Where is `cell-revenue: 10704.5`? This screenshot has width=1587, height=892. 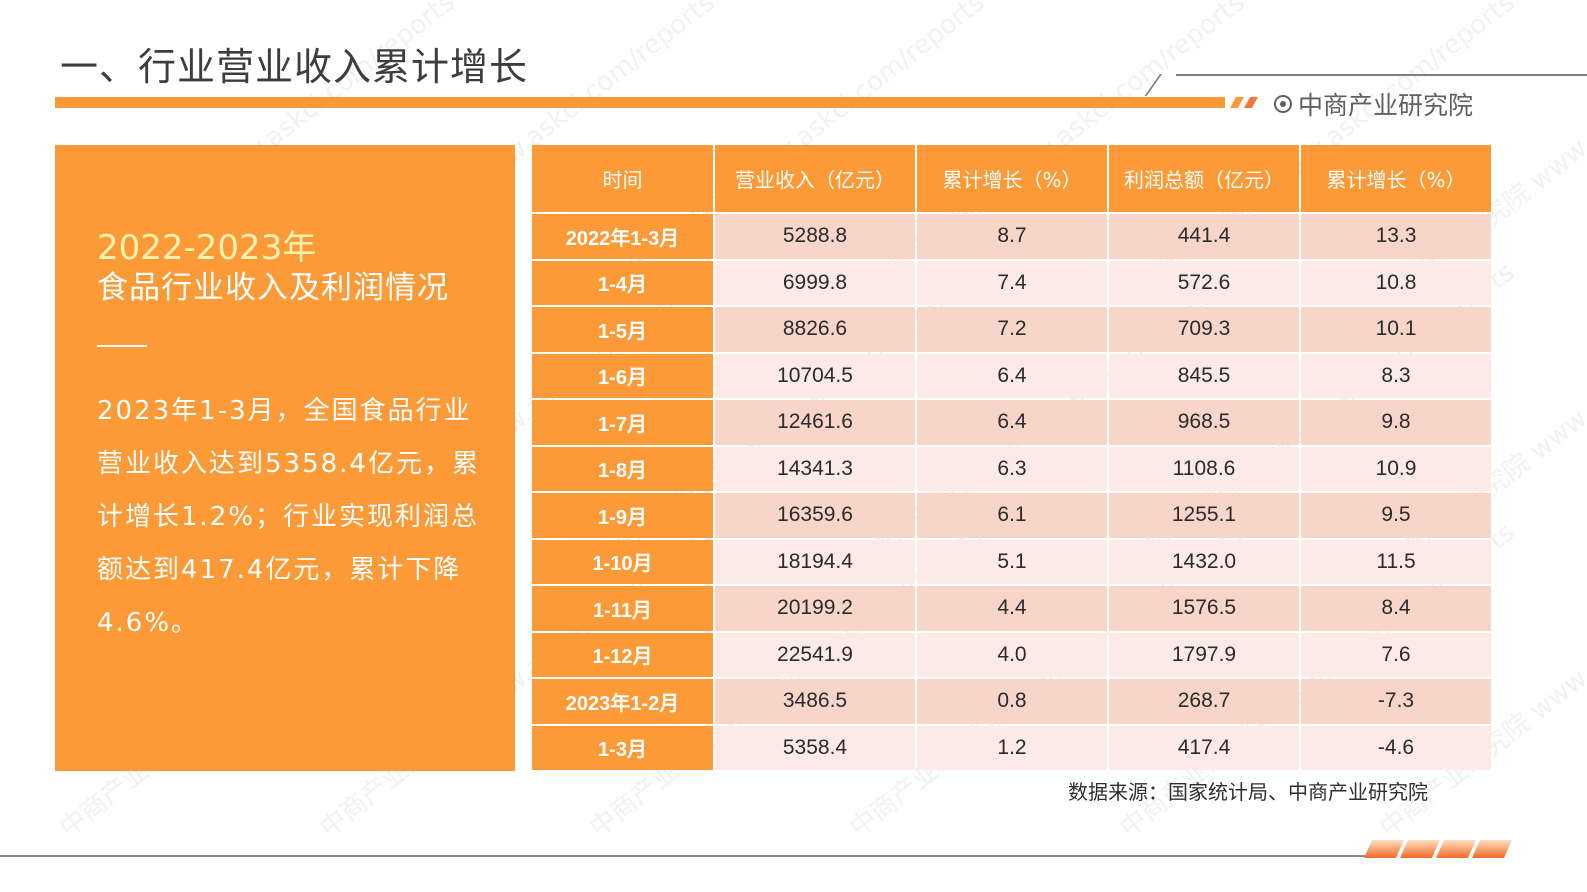
cell-revenue: 10704.5 is located at coordinates (815, 375).